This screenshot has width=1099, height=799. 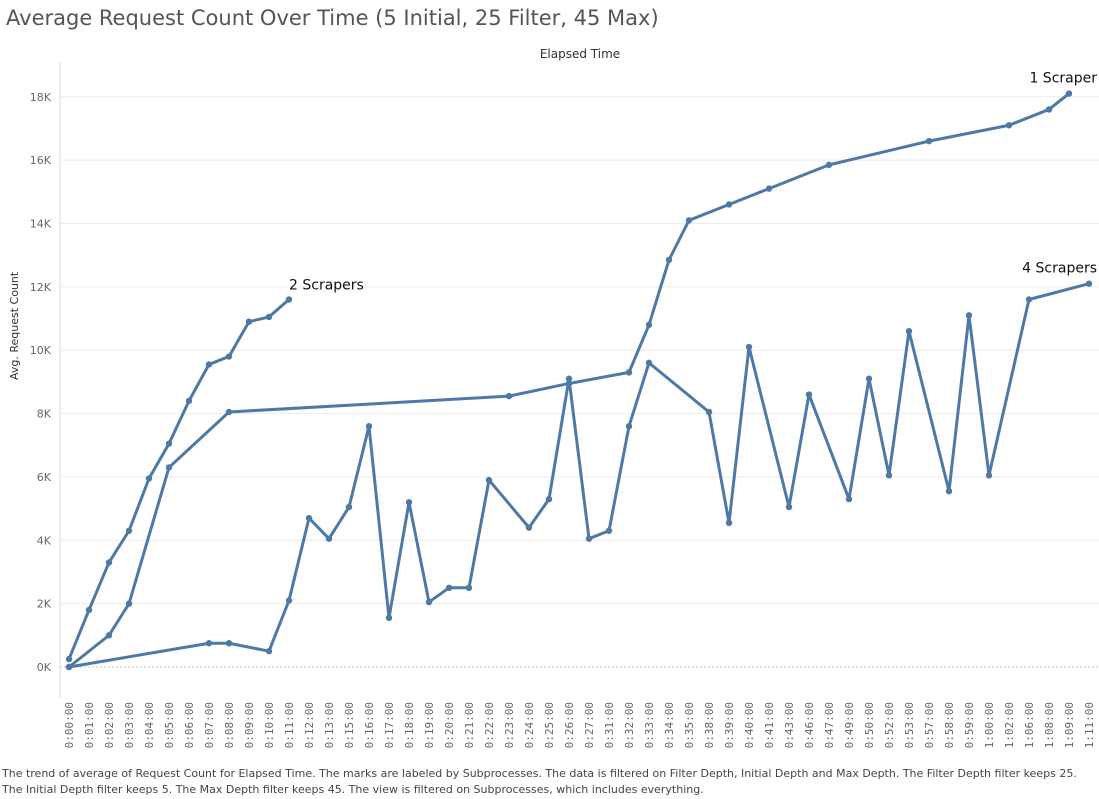 What do you see at coordinates (41, 160) in the screenshot?
I see `y-tick-label: 16K` at bounding box center [41, 160].